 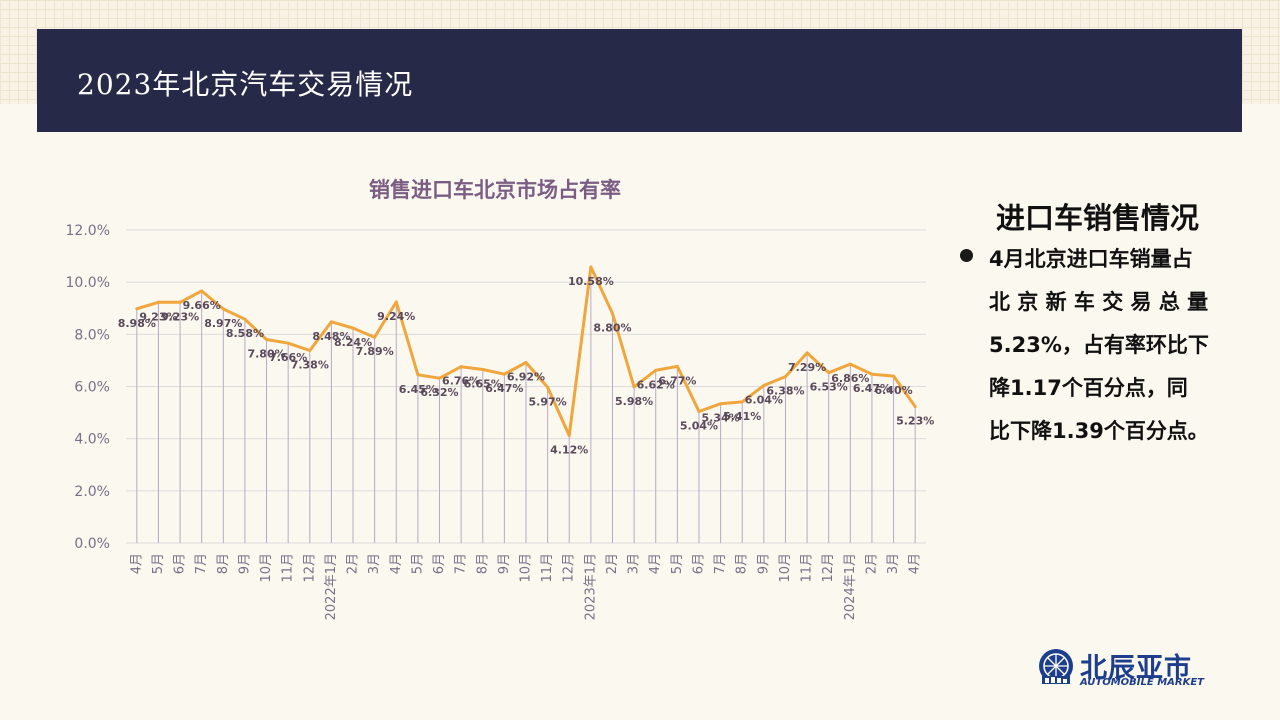 I want to click on data-label: 6.86%, so click(x=850, y=378).